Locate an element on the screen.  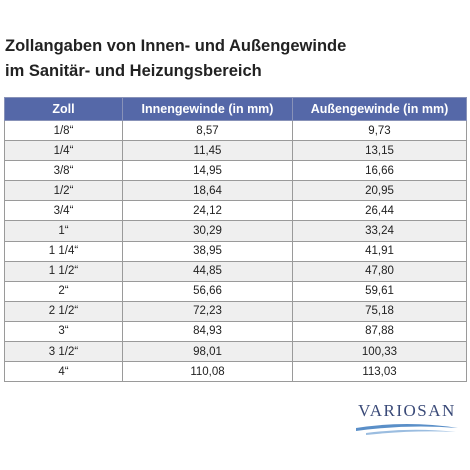
table-cell: 1 1/2“ is located at coordinates (63, 271).